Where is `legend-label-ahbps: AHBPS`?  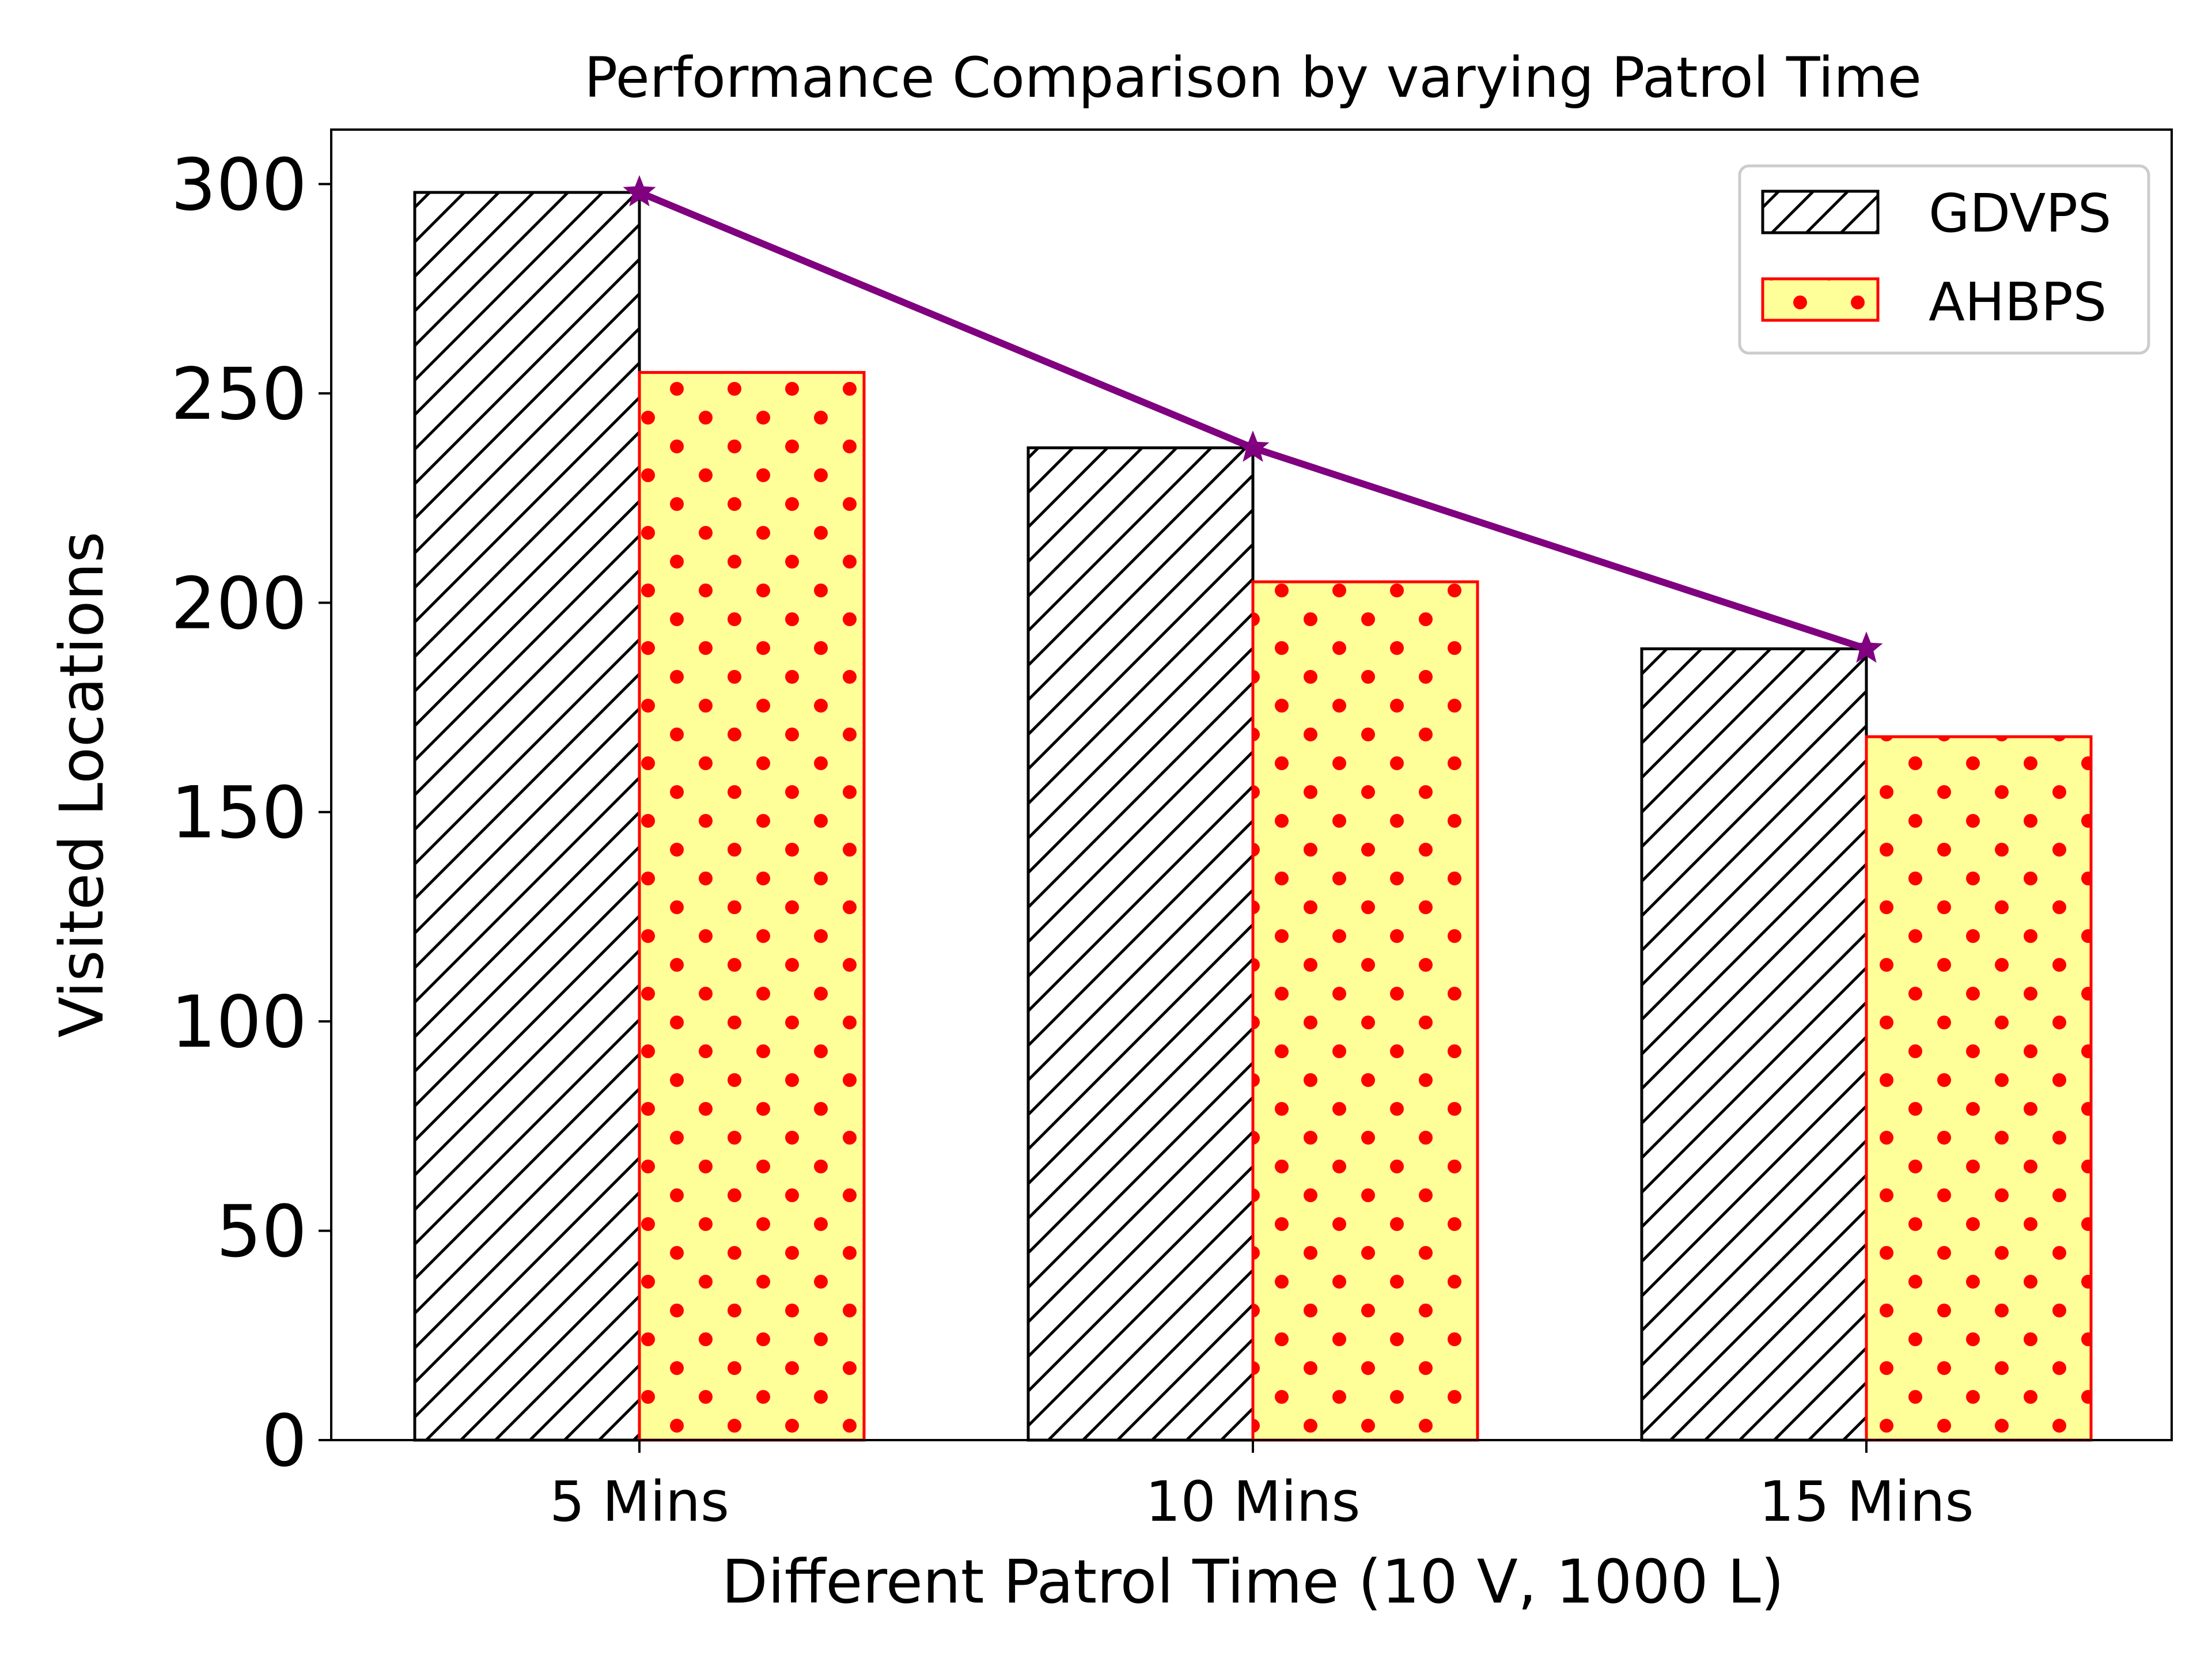
legend-label-ahbps: AHBPS is located at coordinates (2018, 302).